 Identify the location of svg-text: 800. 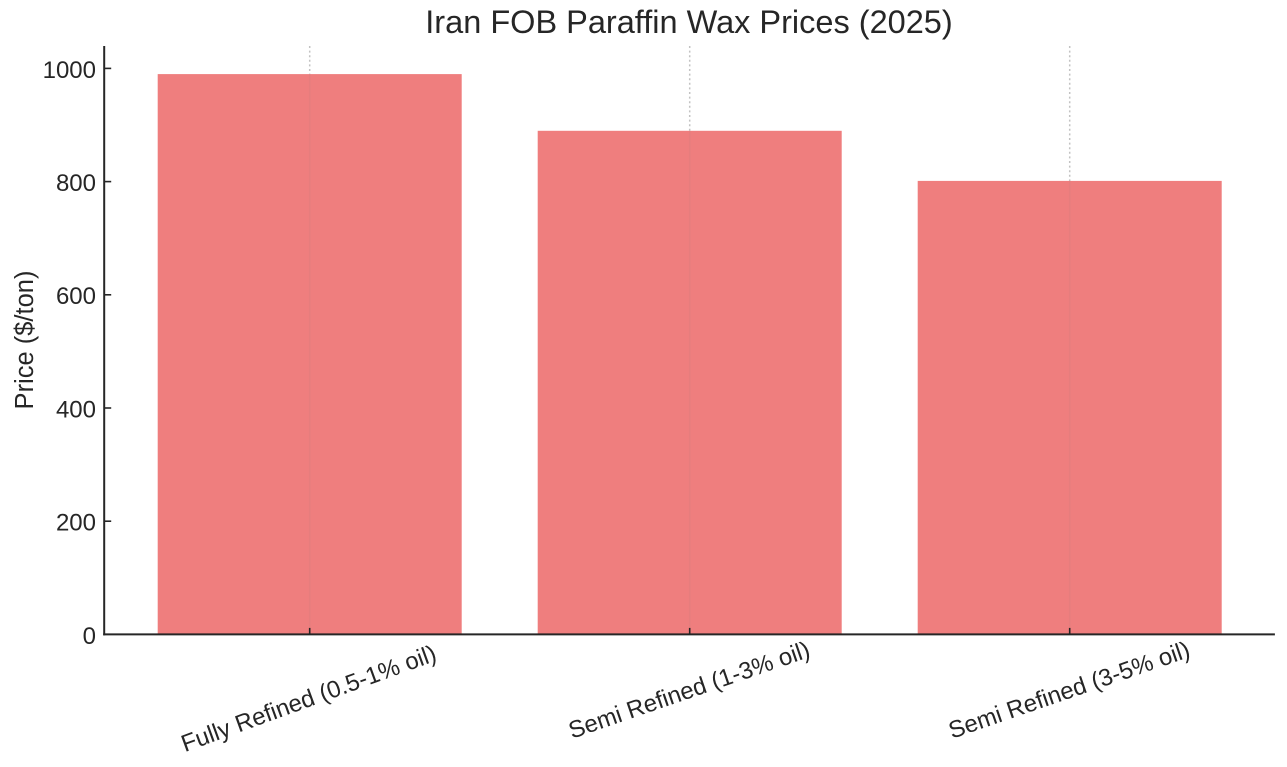
(76, 183).